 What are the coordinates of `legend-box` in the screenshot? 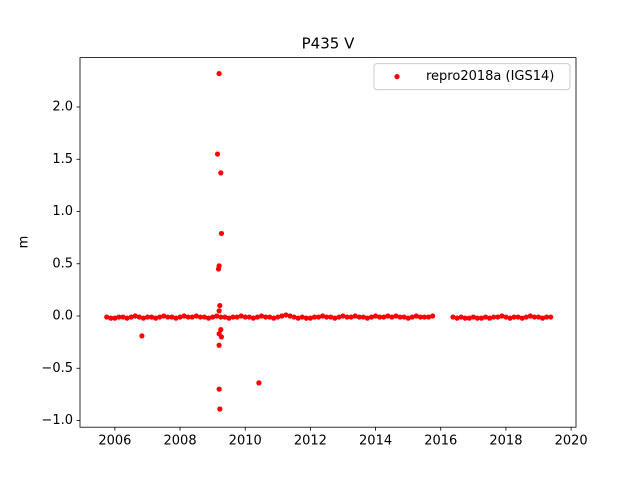 It's located at (472, 77).